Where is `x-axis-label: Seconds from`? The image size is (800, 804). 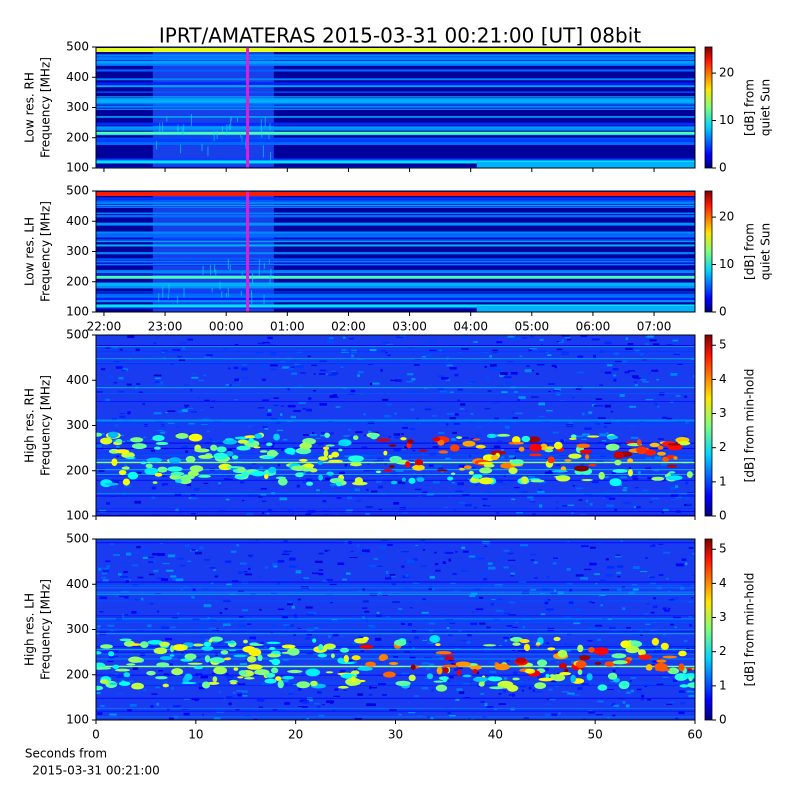
x-axis-label: Seconds from is located at coordinates (66, 754).